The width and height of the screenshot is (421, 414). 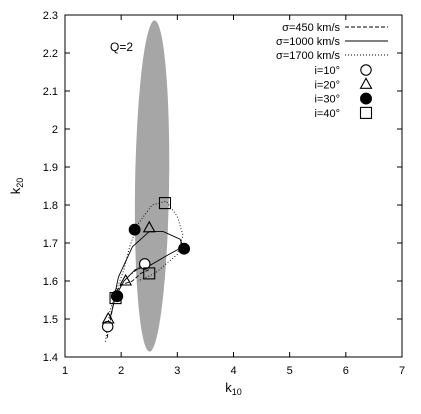 What do you see at coordinates (327, 100) in the screenshot?
I see `legend-label-marker-2: i=30°` at bounding box center [327, 100].